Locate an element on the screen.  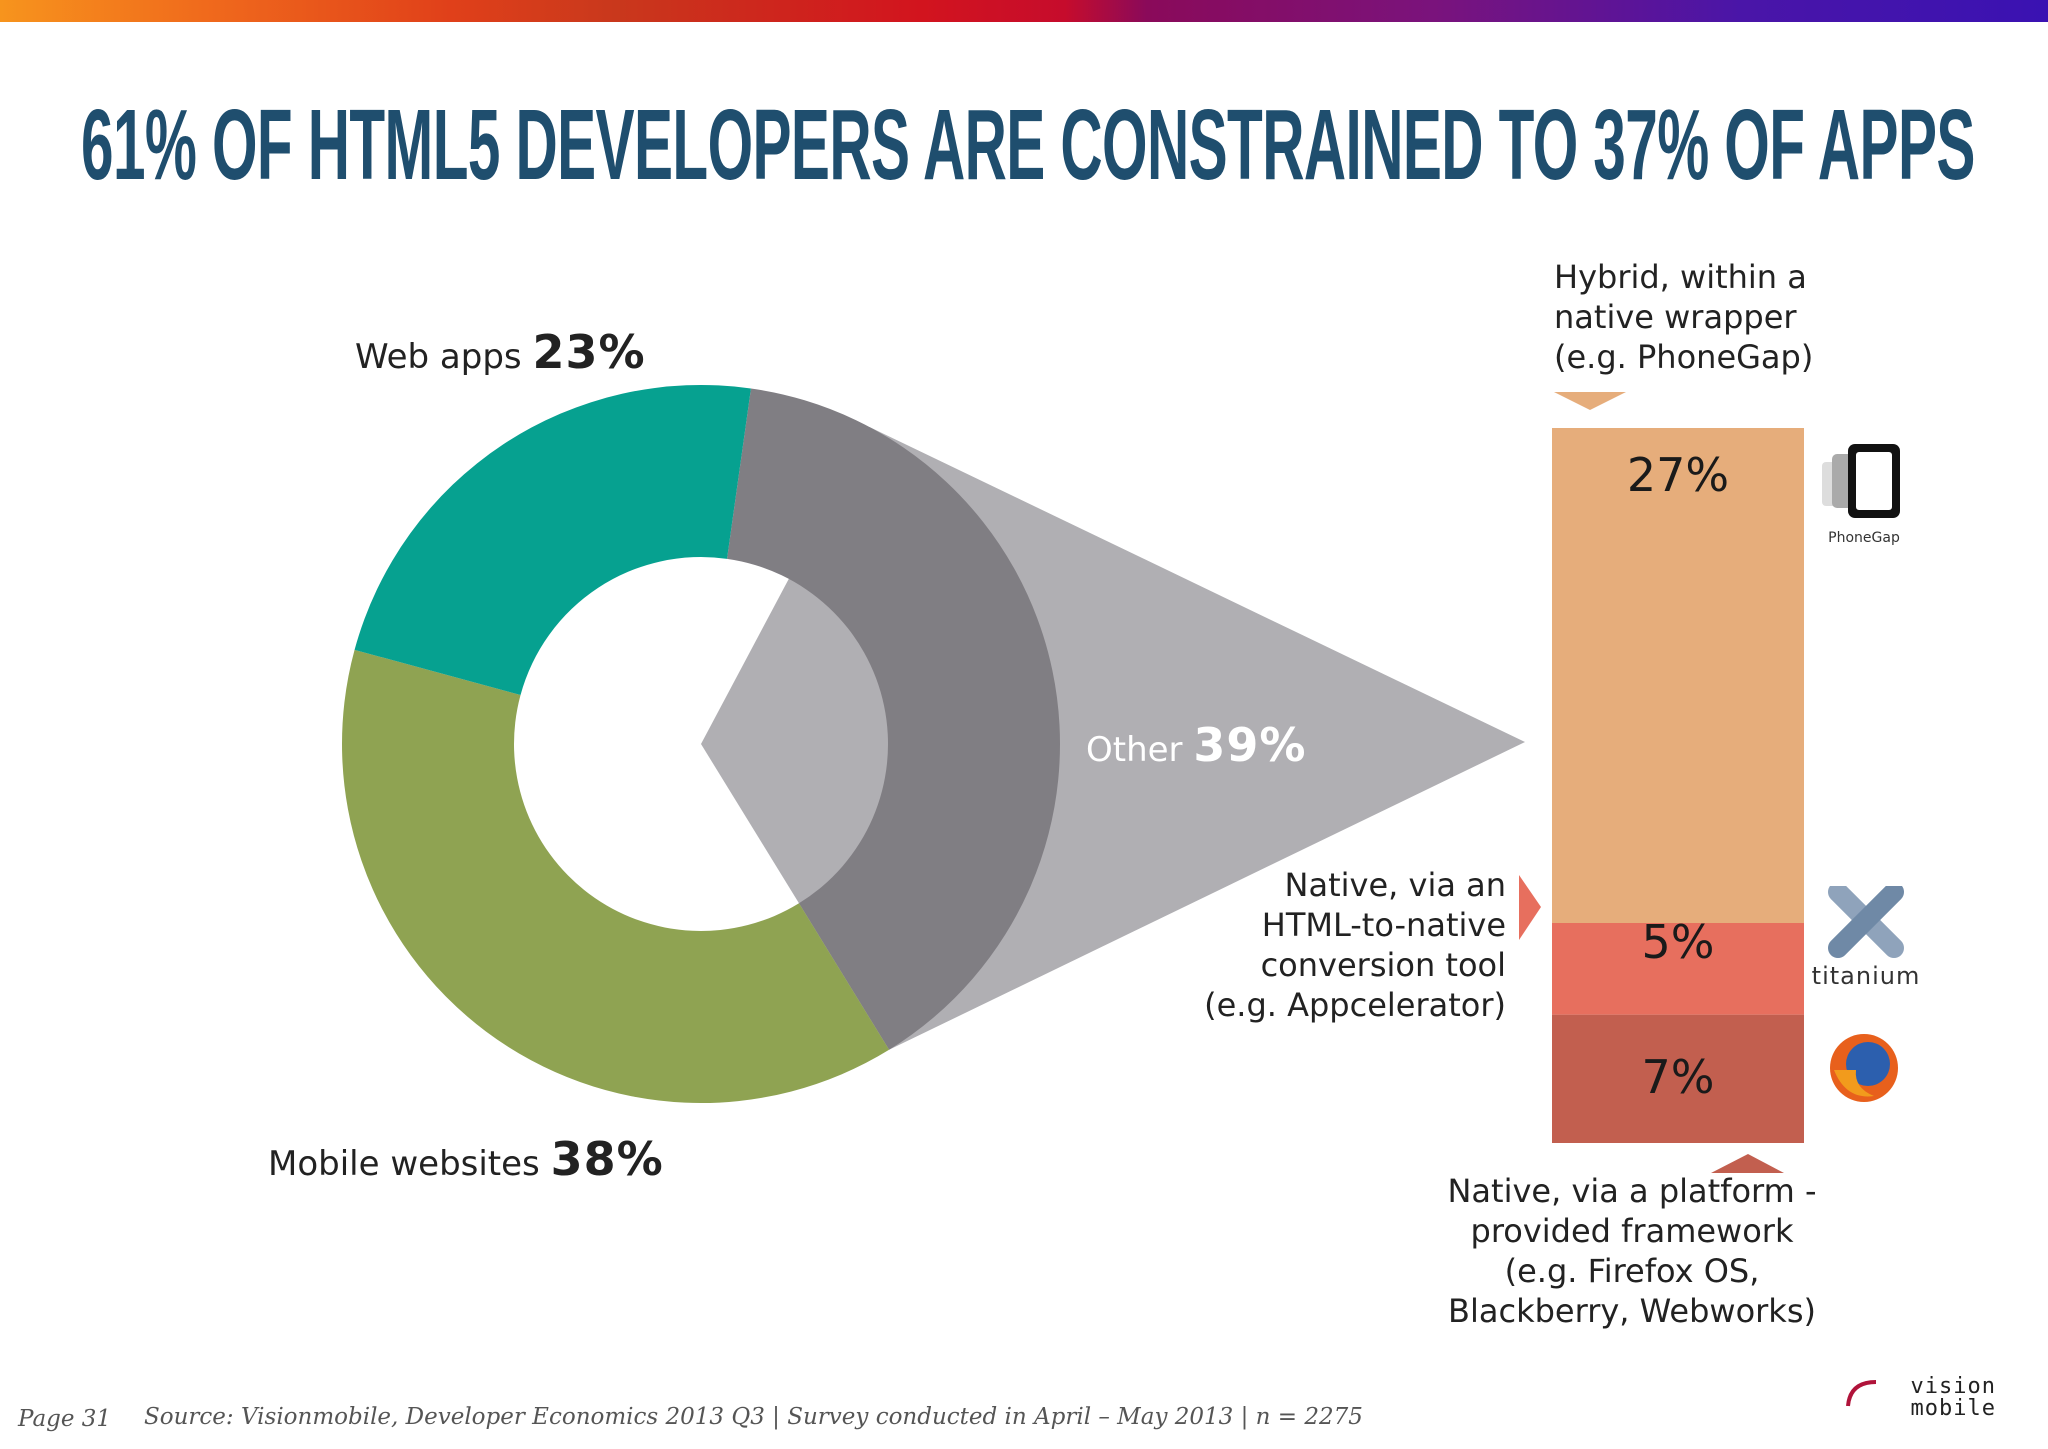
bar-value-converter: 5% is located at coordinates (1678, 942).